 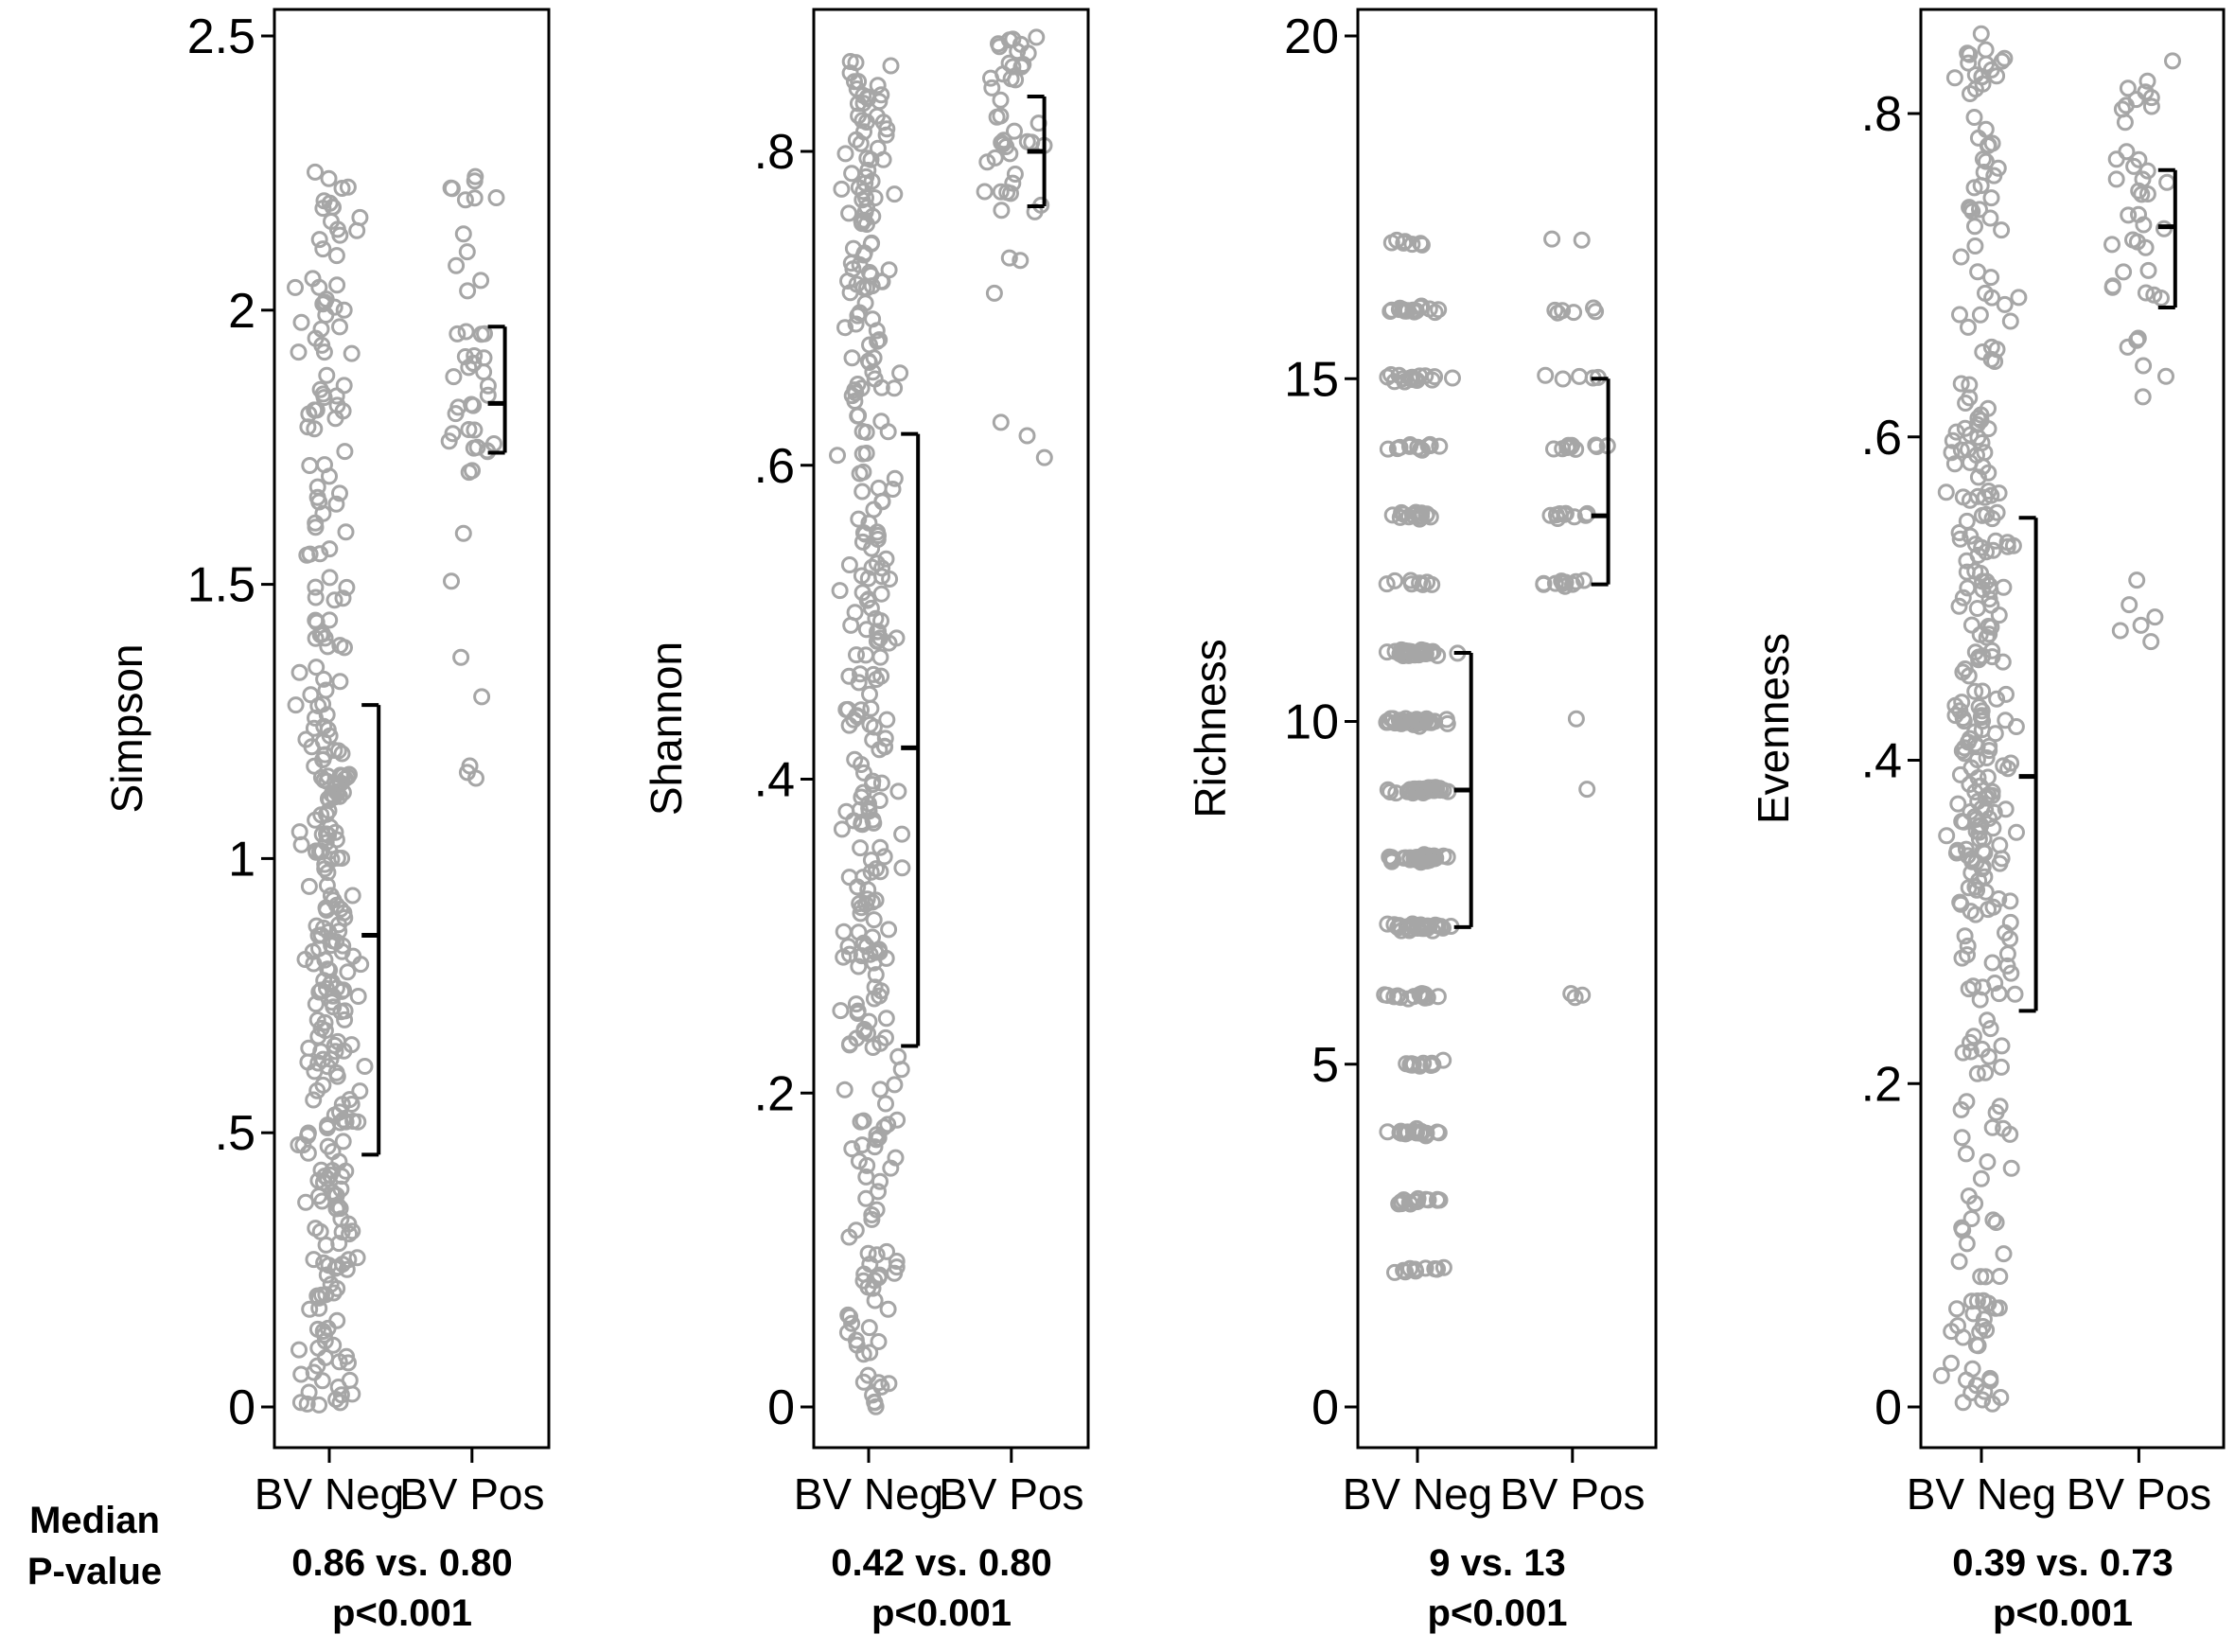 What do you see at coordinates (1311, 379) in the screenshot?
I see `y-tick-label: 15` at bounding box center [1311, 379].